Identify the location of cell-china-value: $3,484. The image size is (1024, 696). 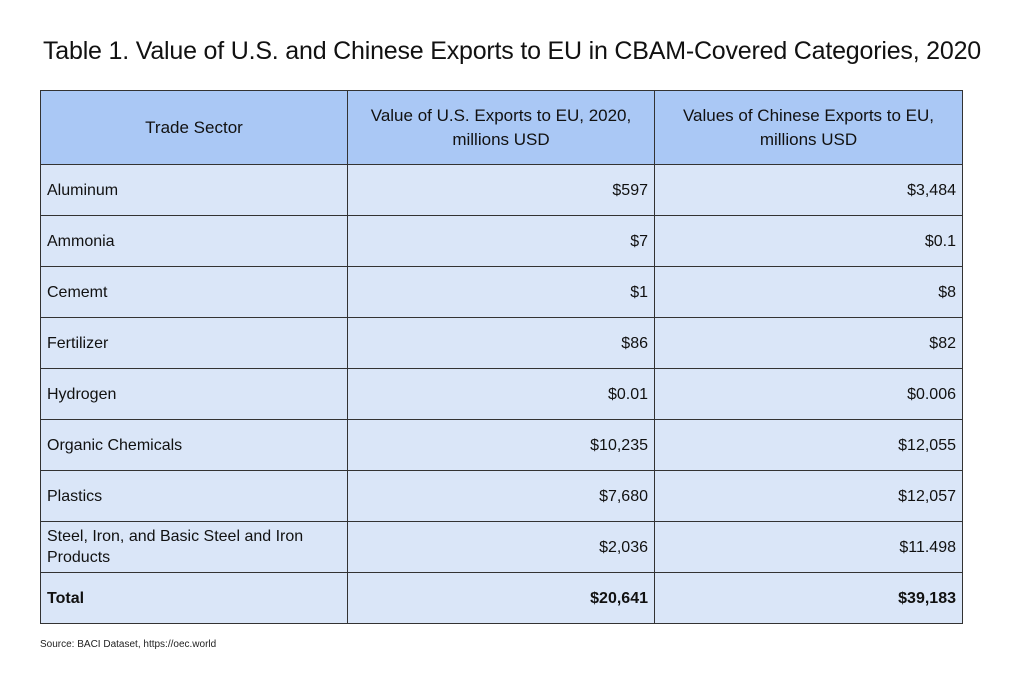
(808, 190).